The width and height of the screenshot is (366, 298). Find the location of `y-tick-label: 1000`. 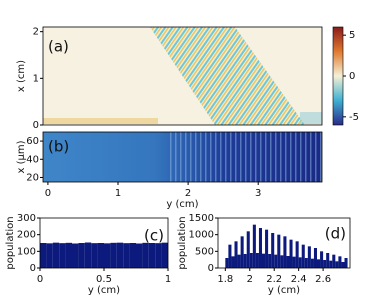

y-tick-label: 1000 is located at coordinates (201, 235).